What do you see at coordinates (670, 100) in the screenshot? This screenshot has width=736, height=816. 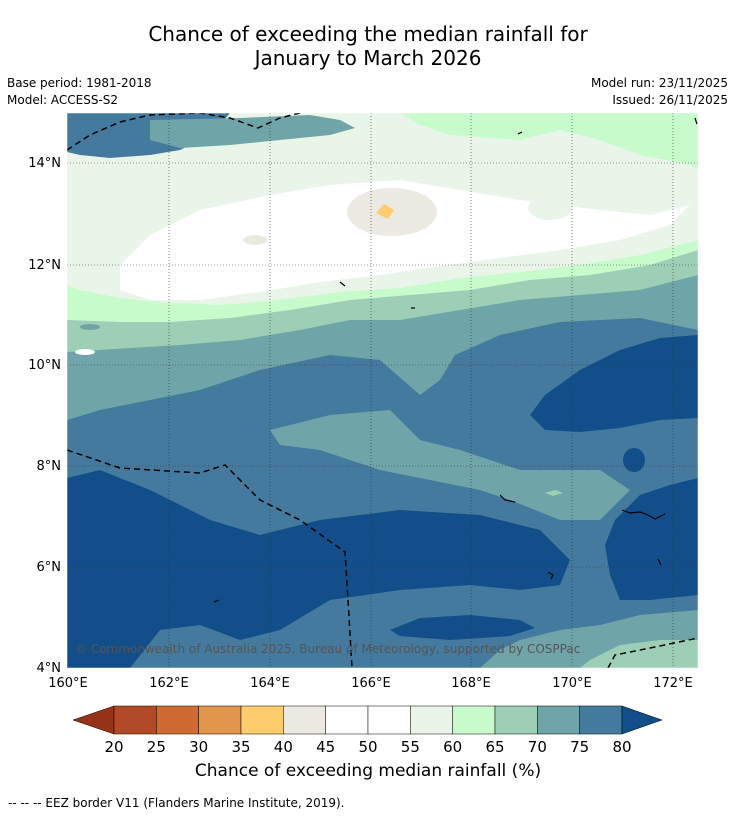 I see `issued-date: Issued: 26/11/2025` at bounding box center [670, 100].